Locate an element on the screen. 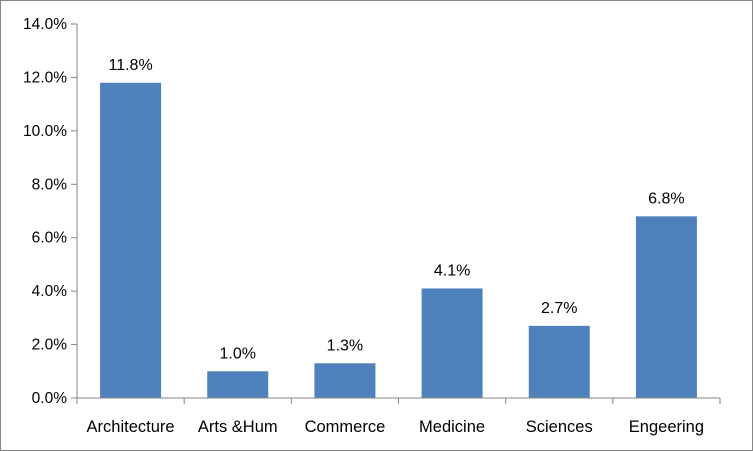 The width and height of the screenshot is (753, 451). y-tick-label: 10.0% is located at coordinates (45, 131).